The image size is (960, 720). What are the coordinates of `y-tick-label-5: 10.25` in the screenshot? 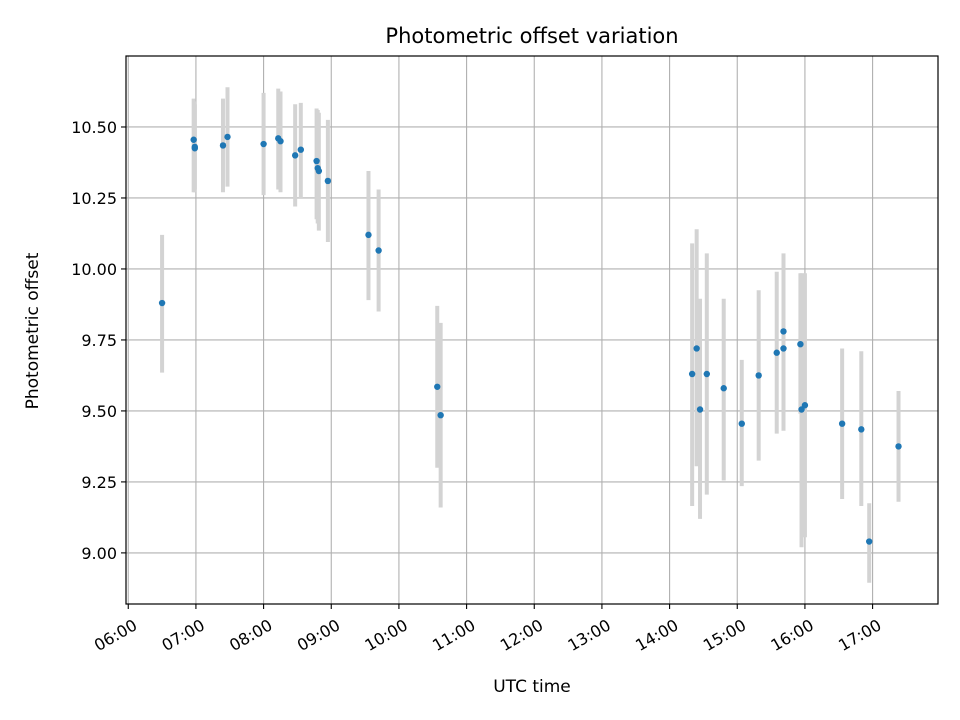 It's located at (94, 198).